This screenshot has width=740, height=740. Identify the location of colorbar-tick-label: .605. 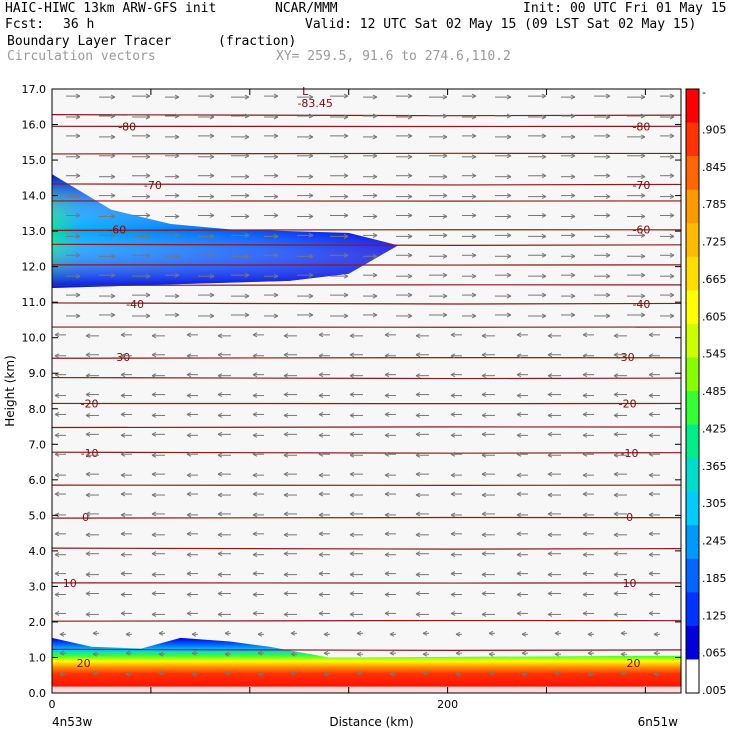
(714, 316).